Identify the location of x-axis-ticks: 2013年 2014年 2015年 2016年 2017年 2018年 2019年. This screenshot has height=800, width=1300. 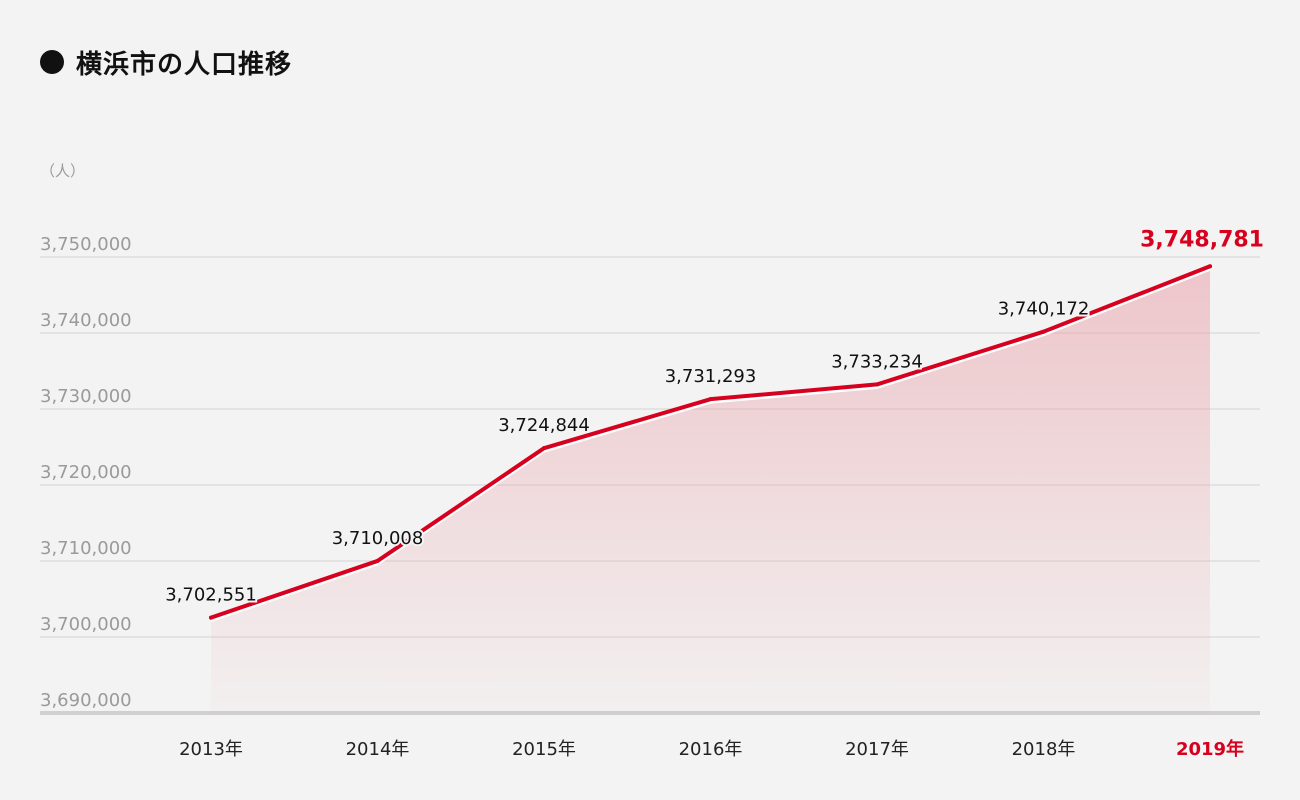
(711, 749).